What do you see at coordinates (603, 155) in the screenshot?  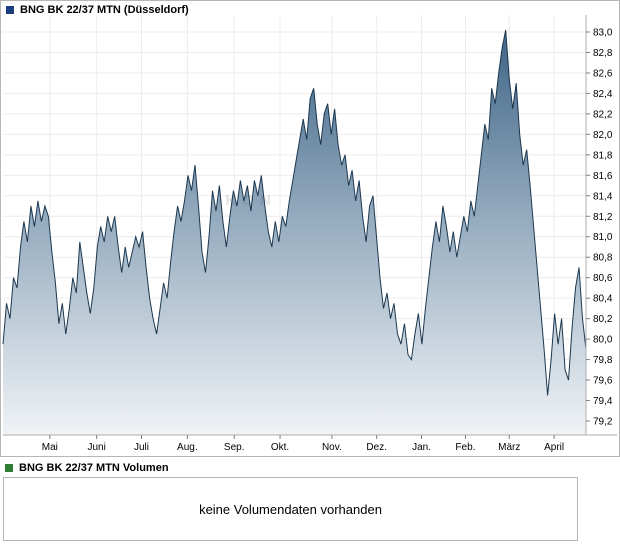 I see `y-axis-label: 81,8` at bounding box center [603, 155].